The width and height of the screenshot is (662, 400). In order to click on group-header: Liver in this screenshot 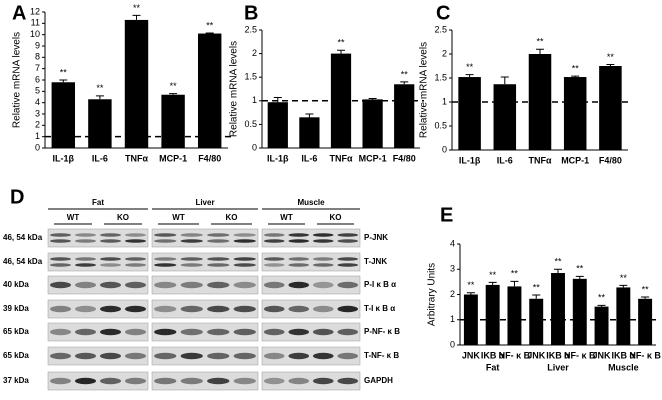, I will do `click(204, 202)`.